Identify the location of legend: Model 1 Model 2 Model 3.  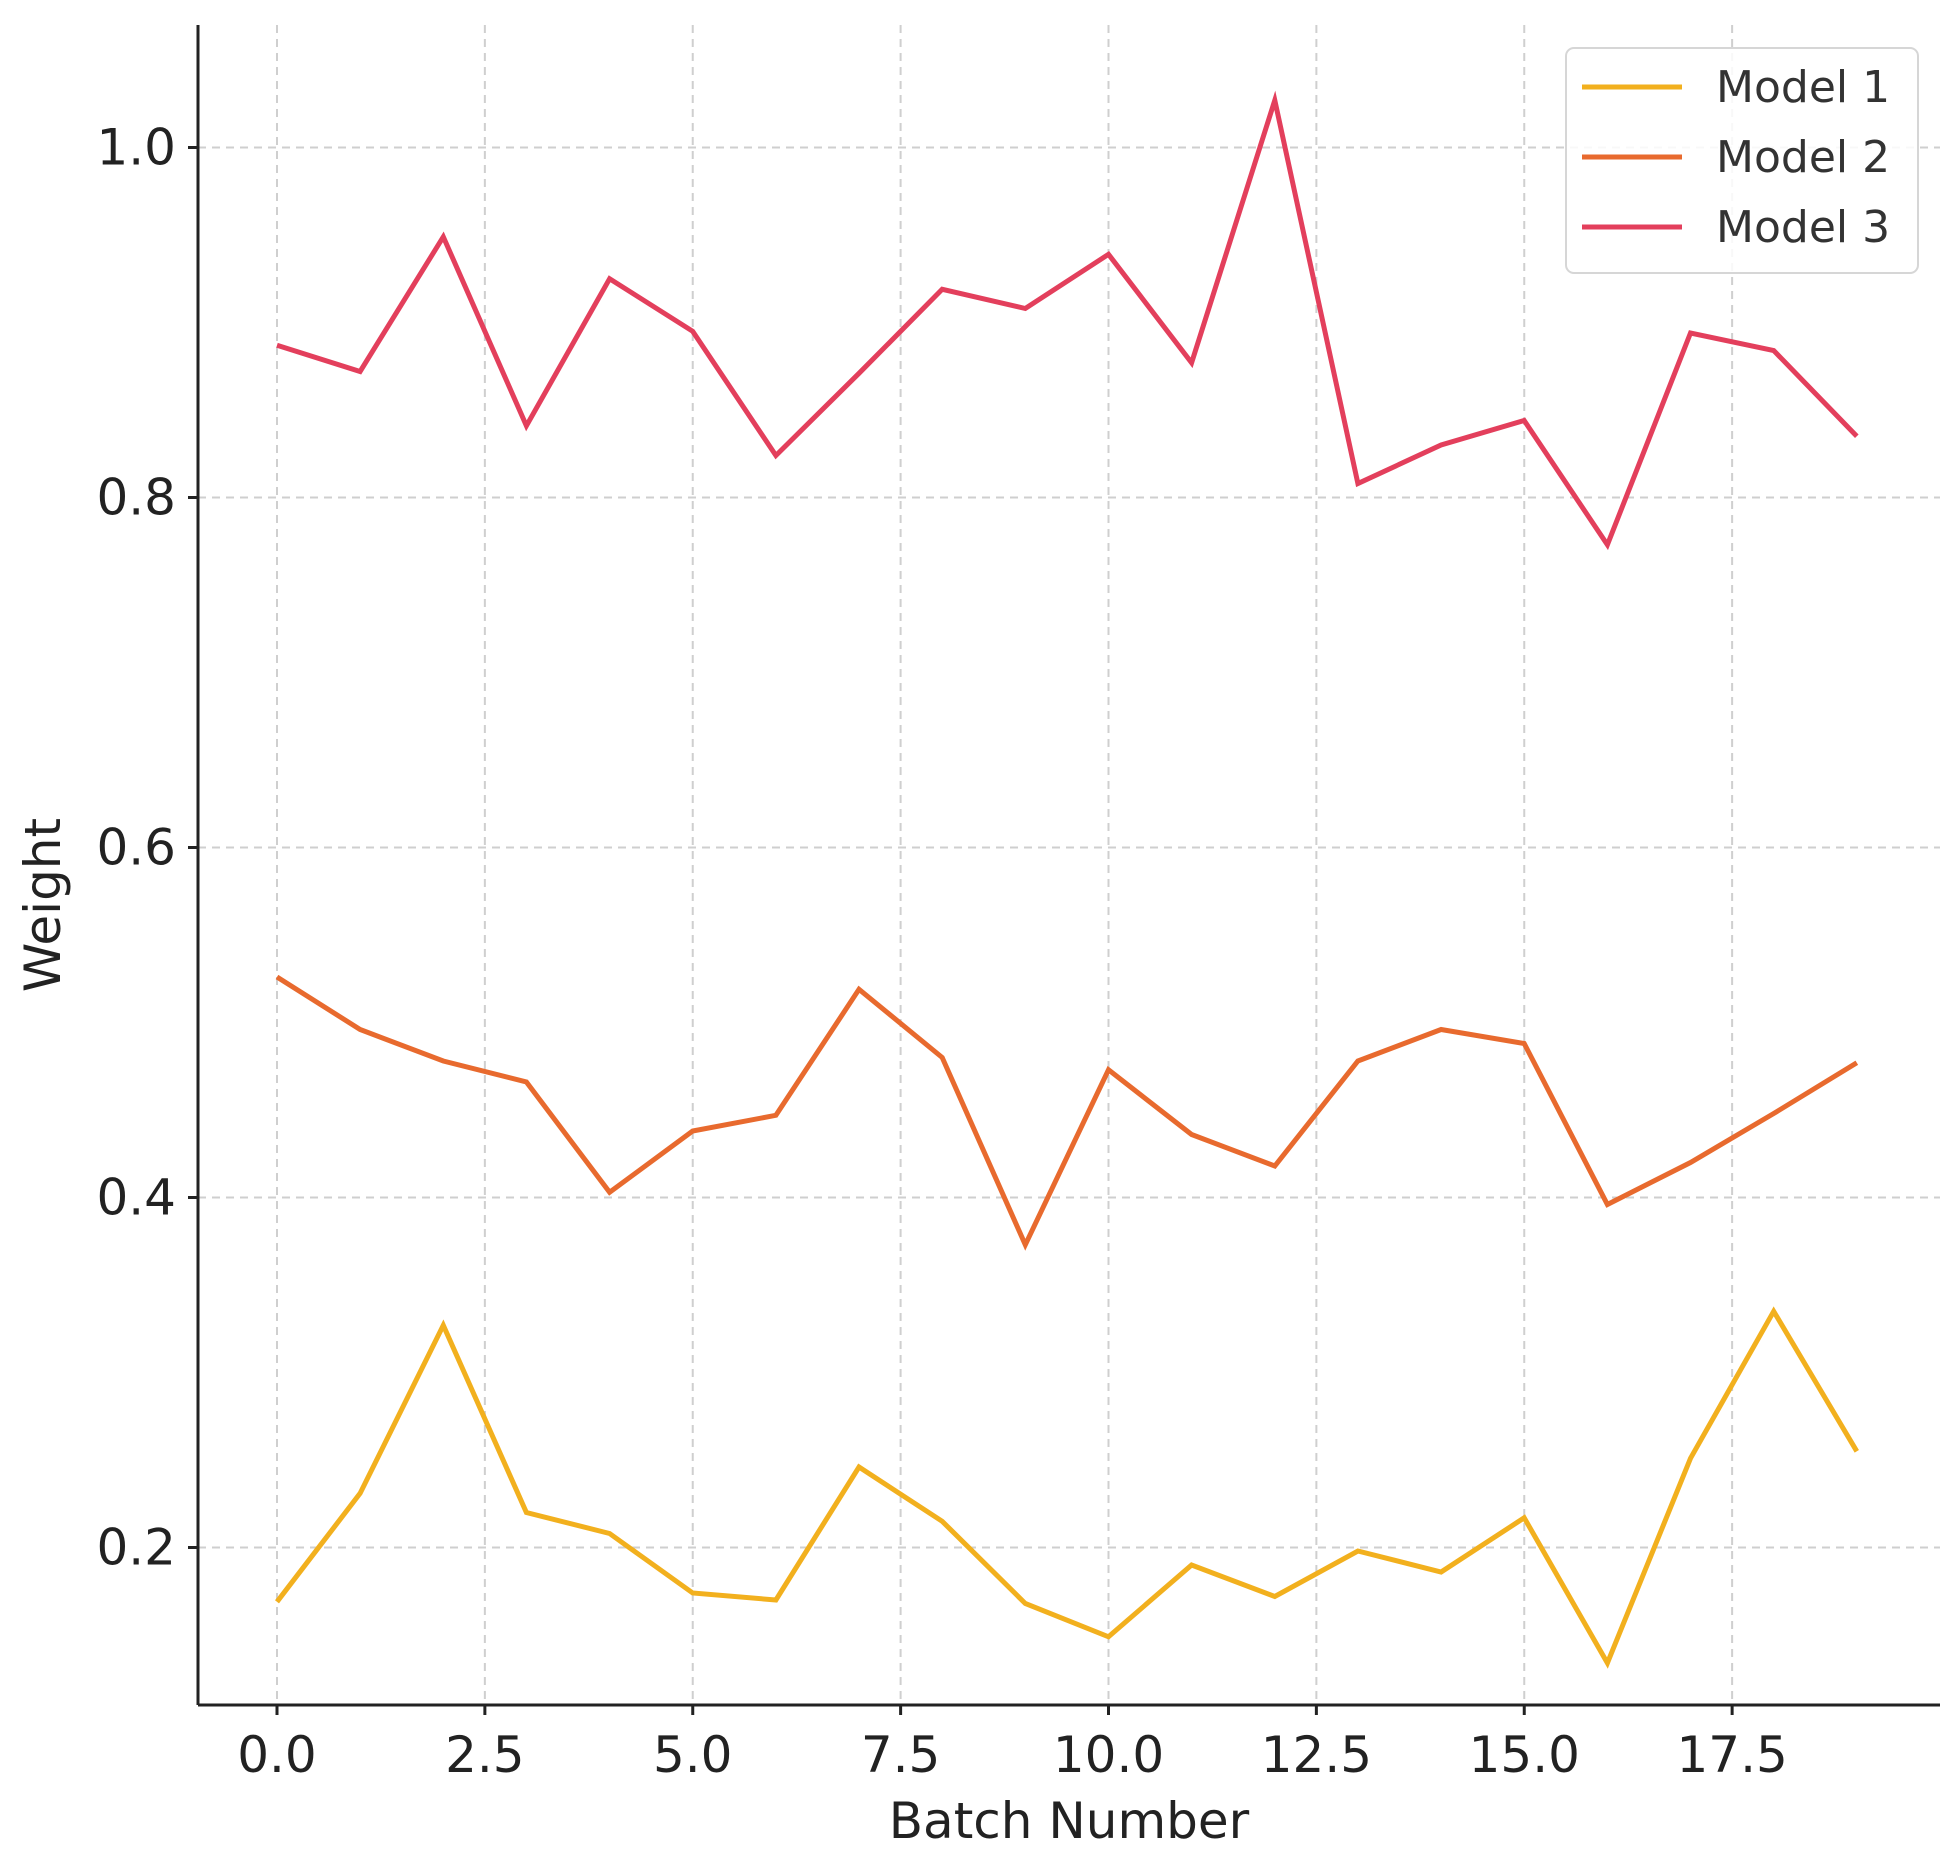
(1742, 160).